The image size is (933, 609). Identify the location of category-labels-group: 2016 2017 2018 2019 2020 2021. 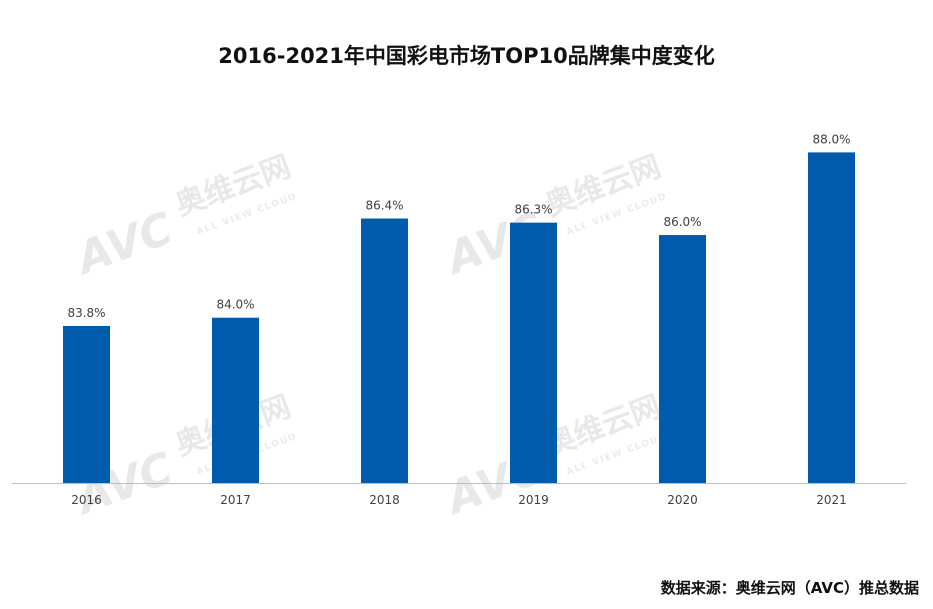
(459, 500).